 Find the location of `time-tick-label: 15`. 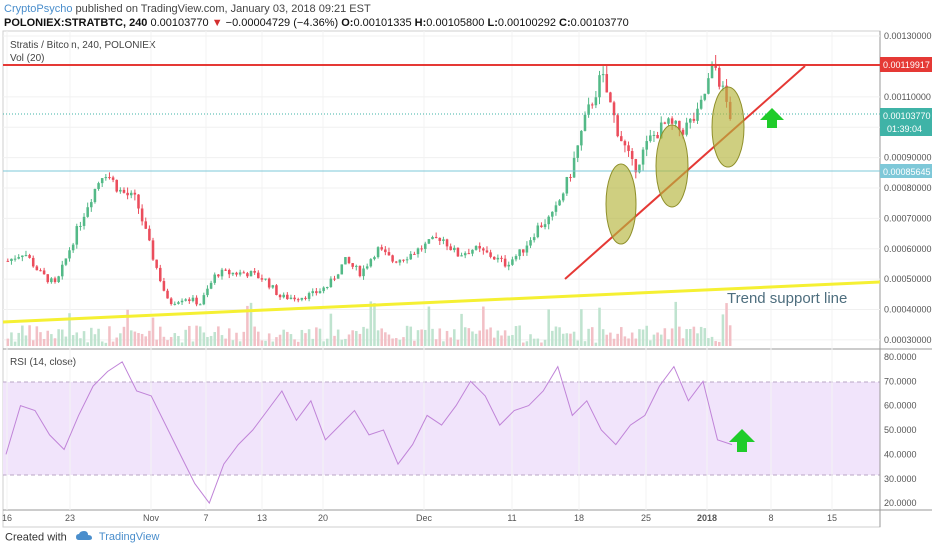

time-tick-label: 15 is located at coordinates (832, 518).